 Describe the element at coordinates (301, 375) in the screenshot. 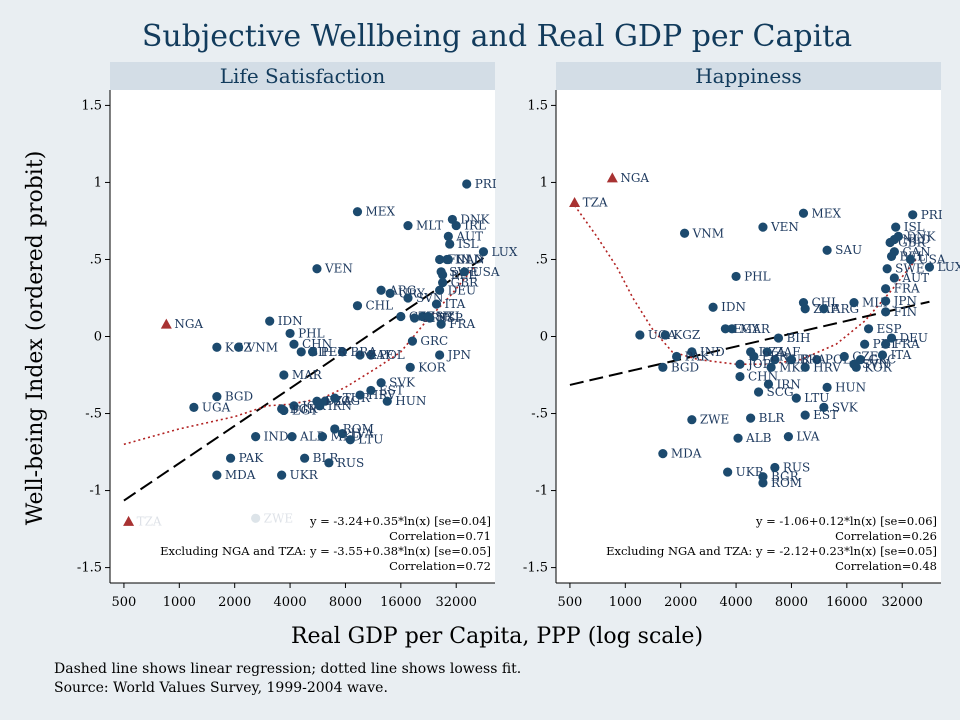

I see `data-point: MAR` at that location.